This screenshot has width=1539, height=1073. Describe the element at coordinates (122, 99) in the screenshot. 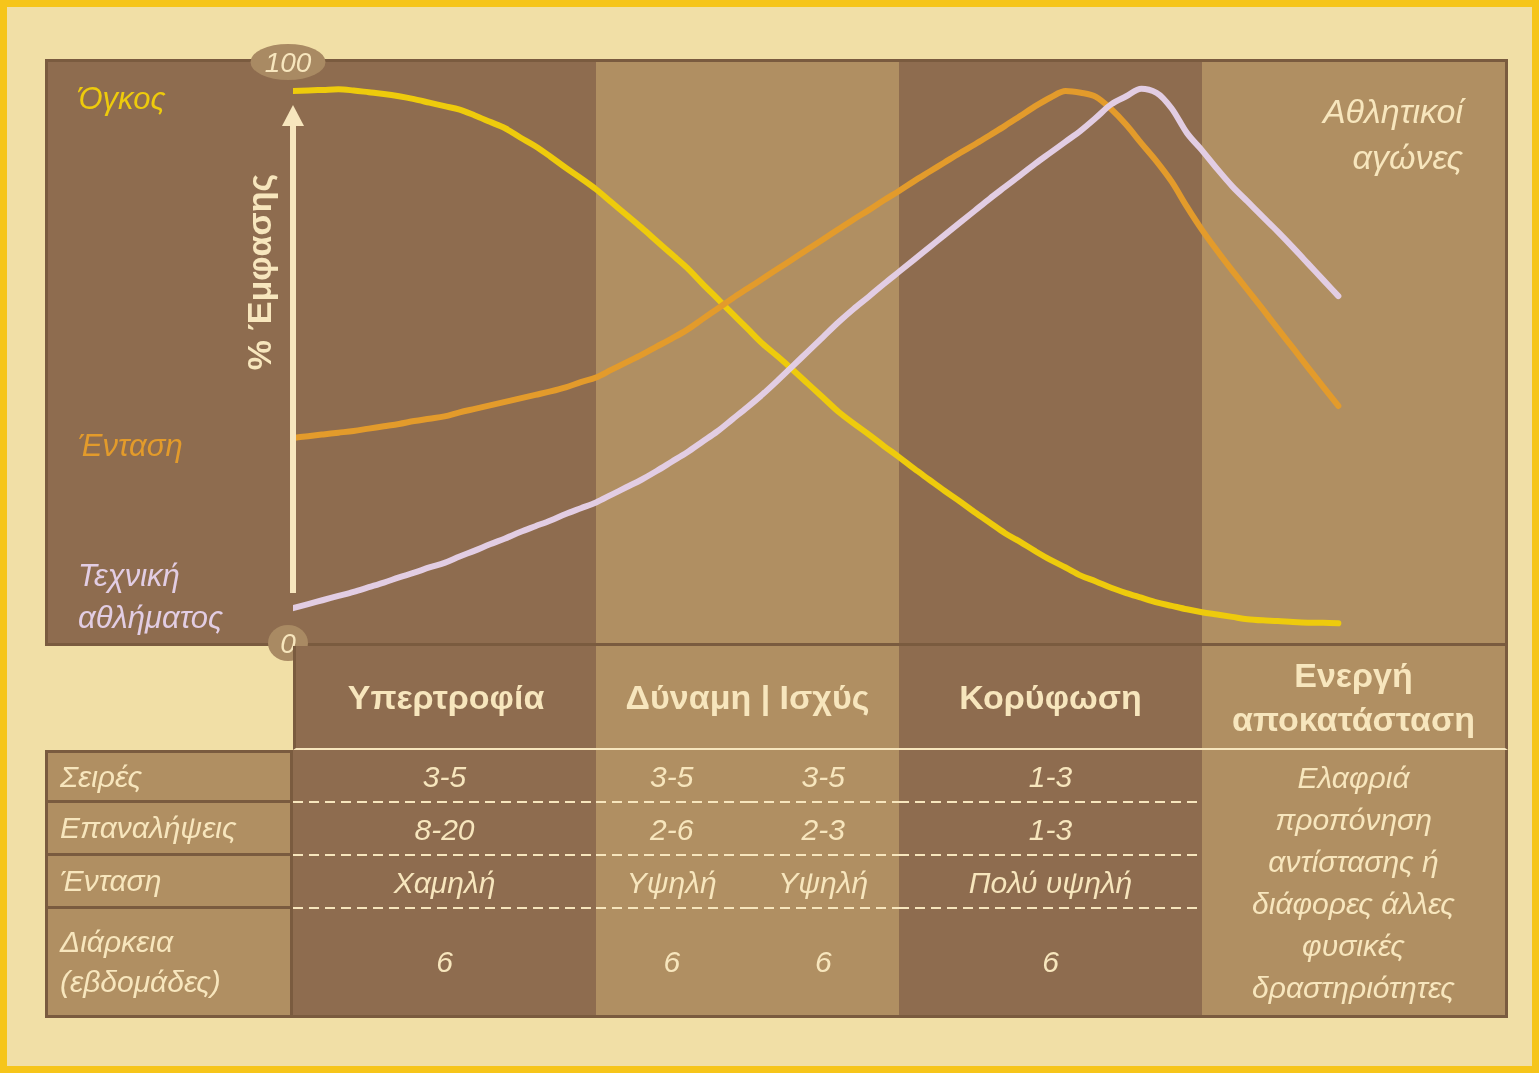

I see `text: Όγκος` at that location.